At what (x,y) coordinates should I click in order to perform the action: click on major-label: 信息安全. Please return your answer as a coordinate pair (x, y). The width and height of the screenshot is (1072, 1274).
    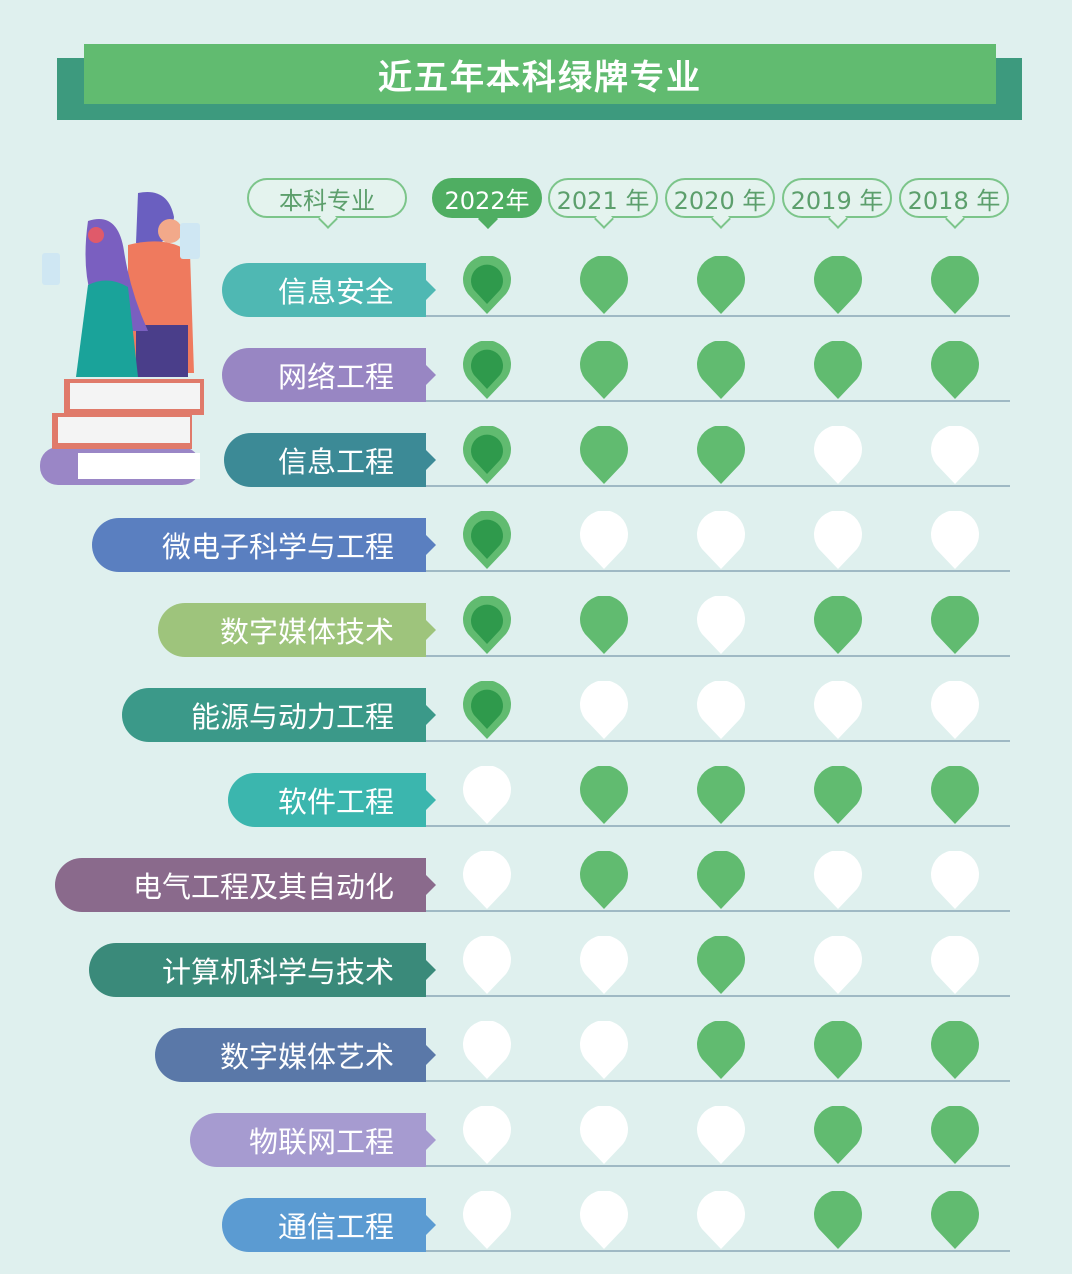
    Looking at the image, I should click on (329, 290).